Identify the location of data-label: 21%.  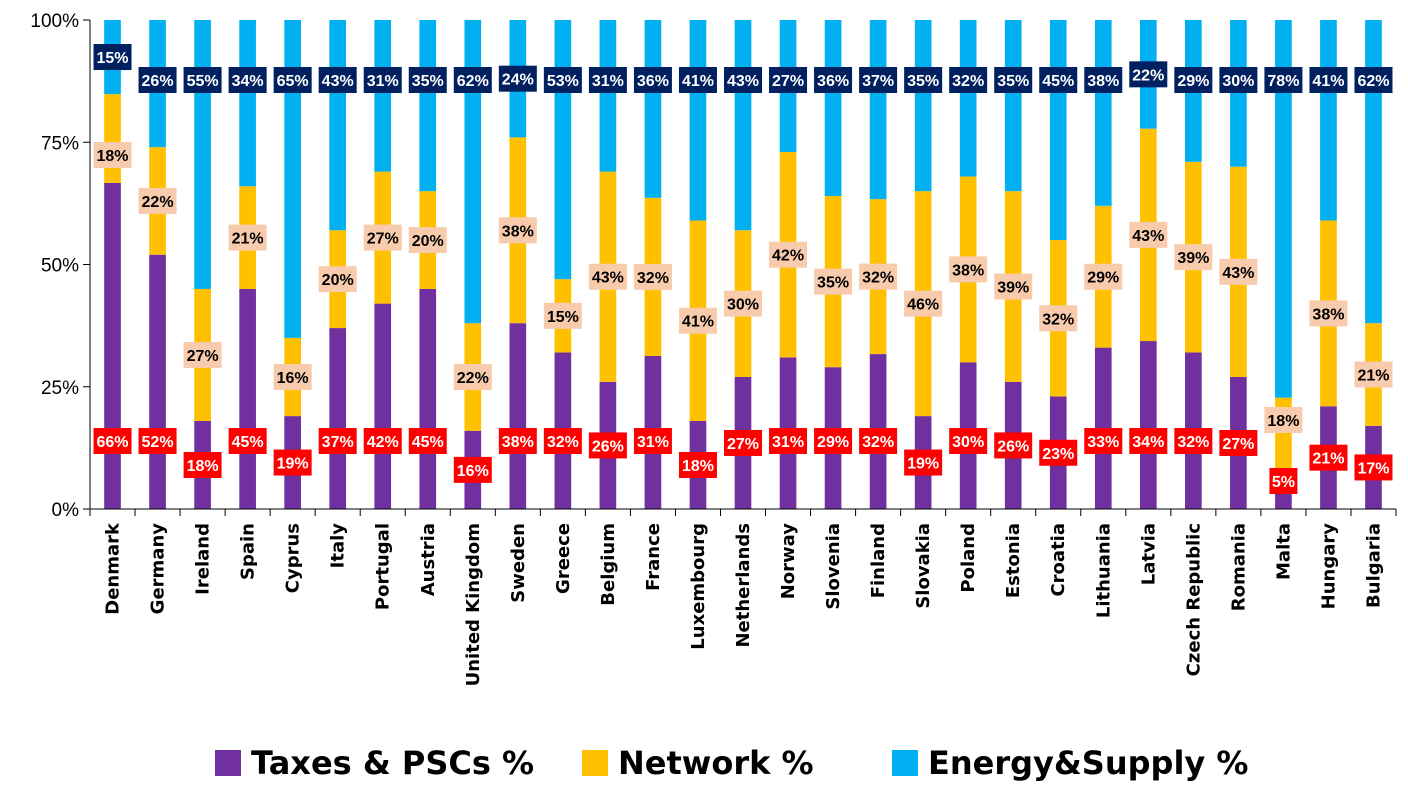
(248, 239).